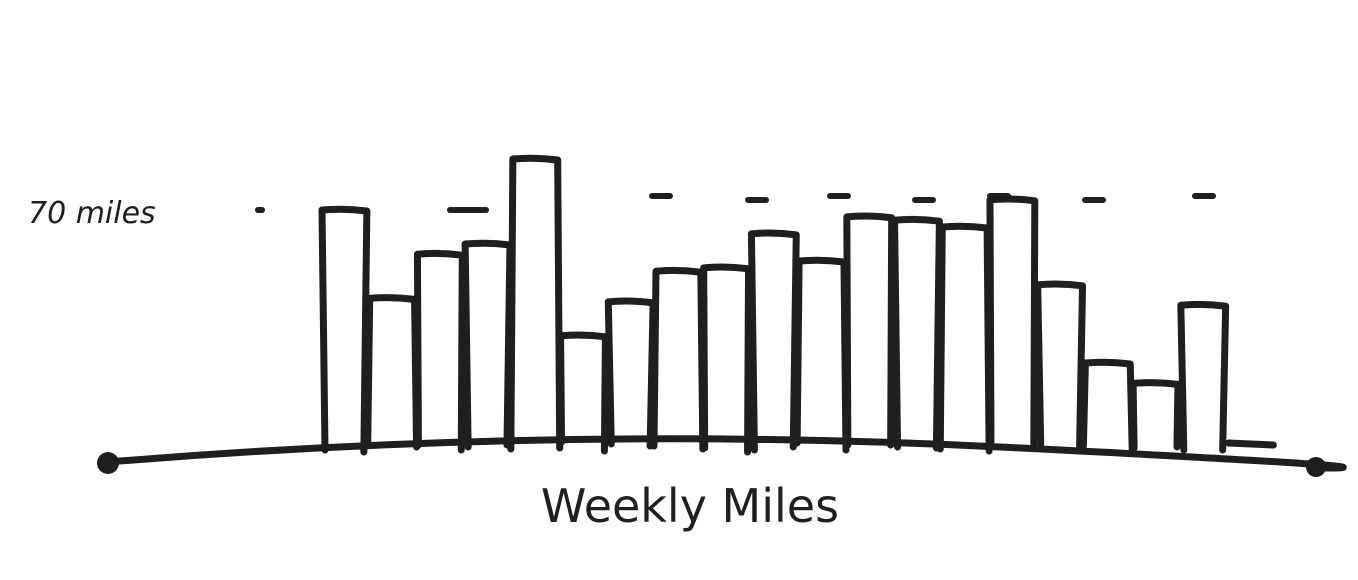  Describe the element at coordinates (690, 506) in the screenshot. I see `x-axis-label: Weekly Miles` at that location.